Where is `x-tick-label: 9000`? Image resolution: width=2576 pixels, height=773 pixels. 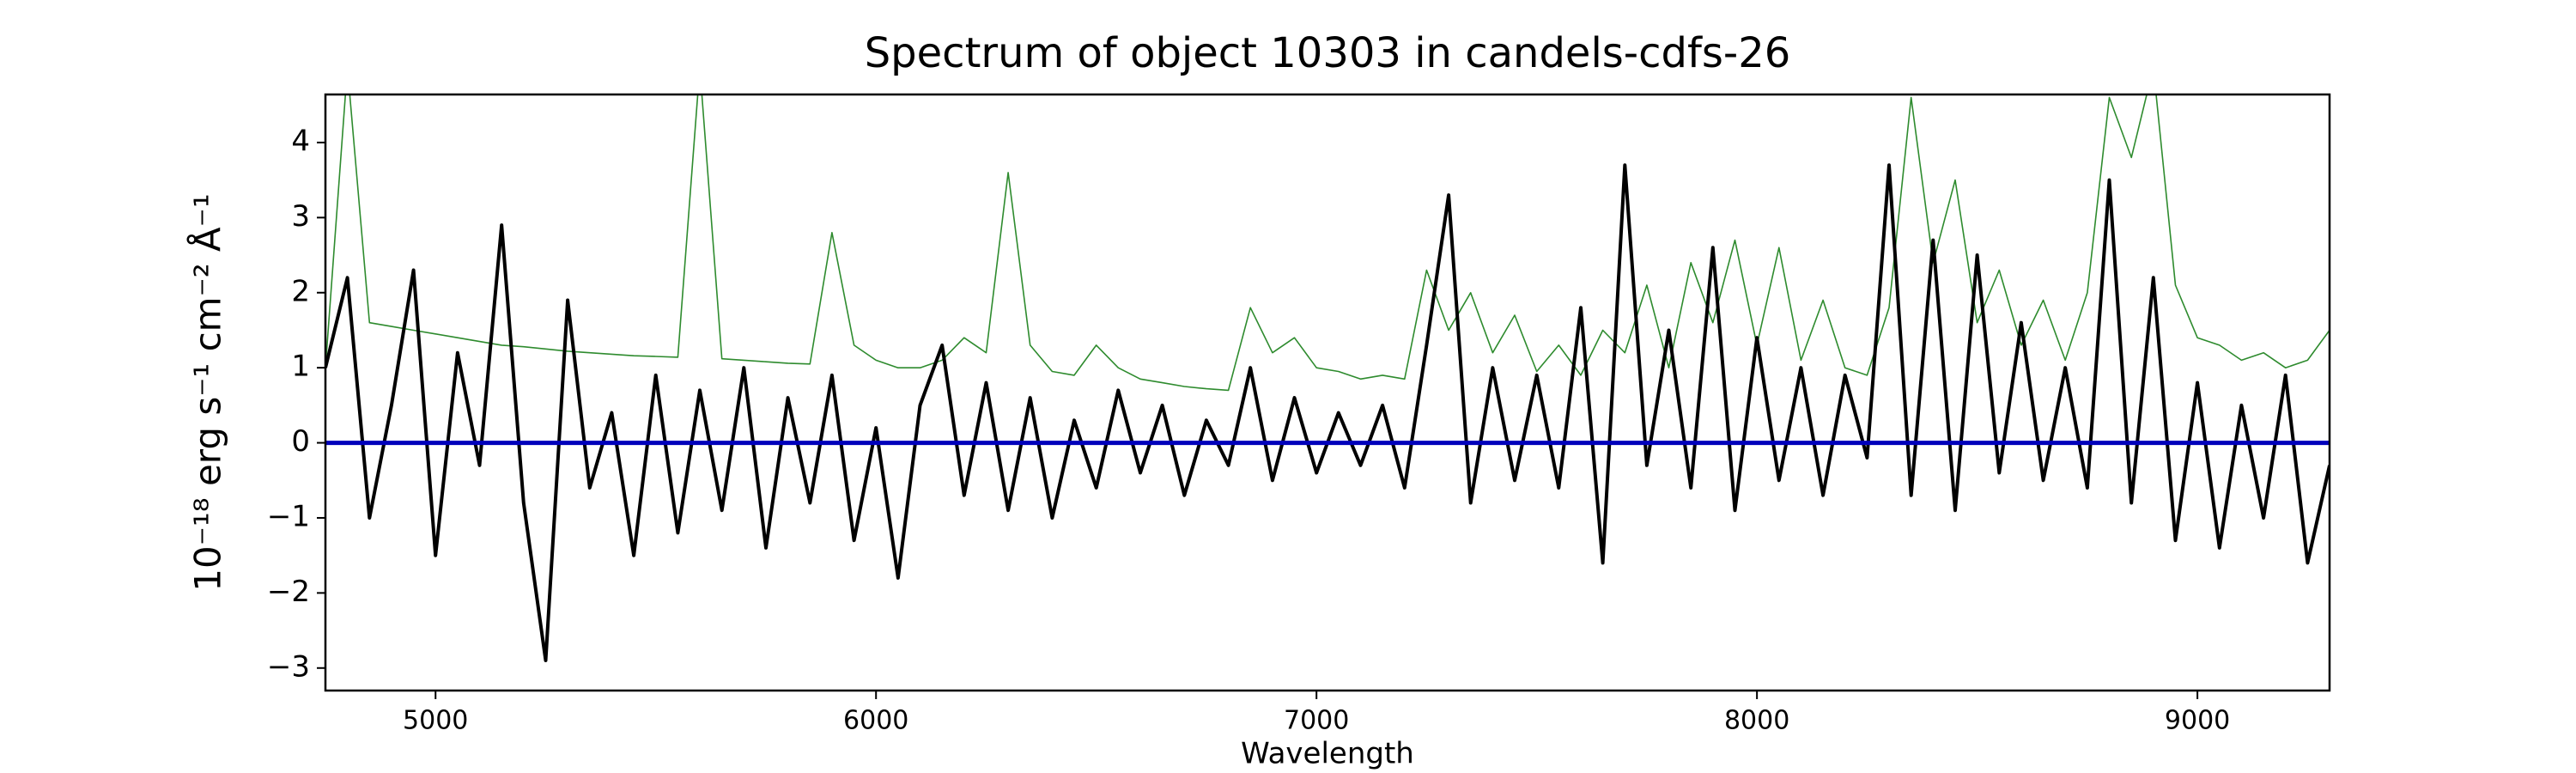 x-tick-label: 9000 is located at coordinates (2197, 721).